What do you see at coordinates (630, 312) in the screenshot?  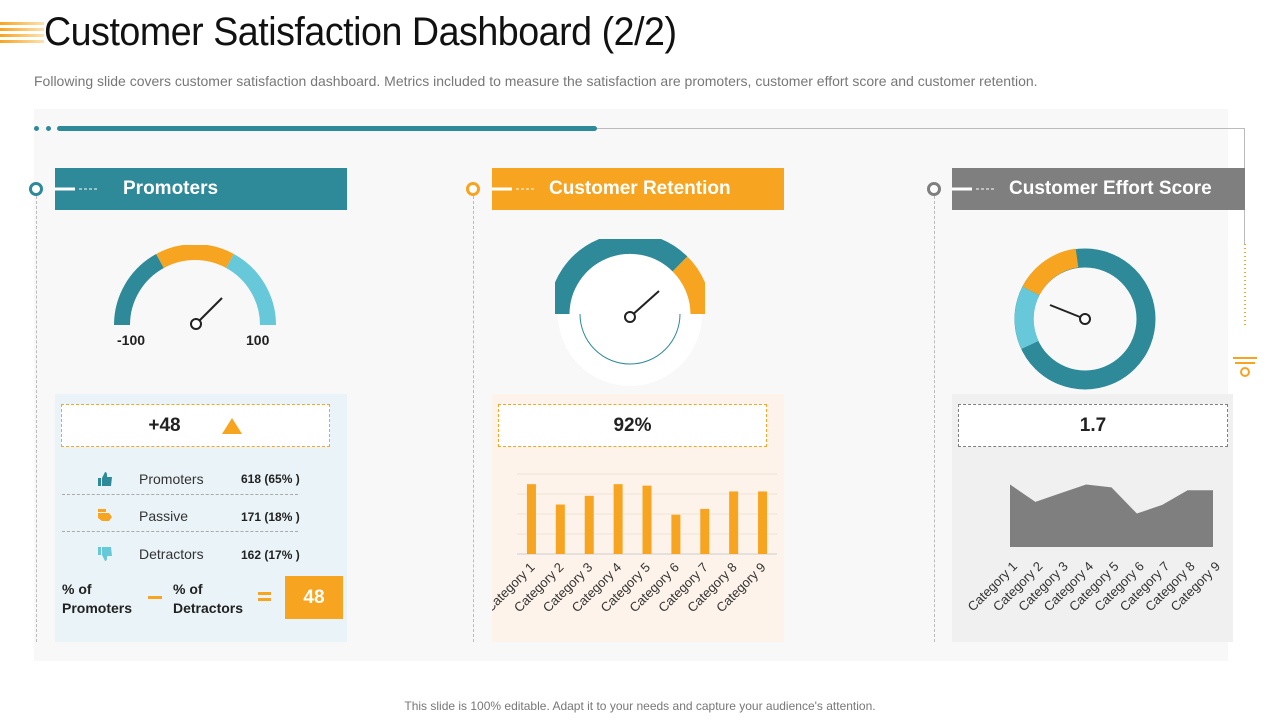 I see `retention-gauge` at bounding box center [630, 312].